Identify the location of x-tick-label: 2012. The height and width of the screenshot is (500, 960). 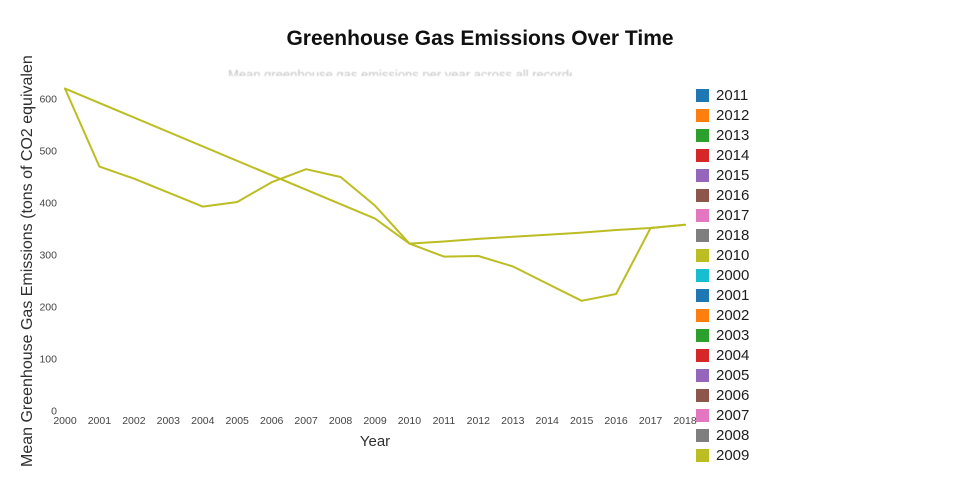
(479, 421).